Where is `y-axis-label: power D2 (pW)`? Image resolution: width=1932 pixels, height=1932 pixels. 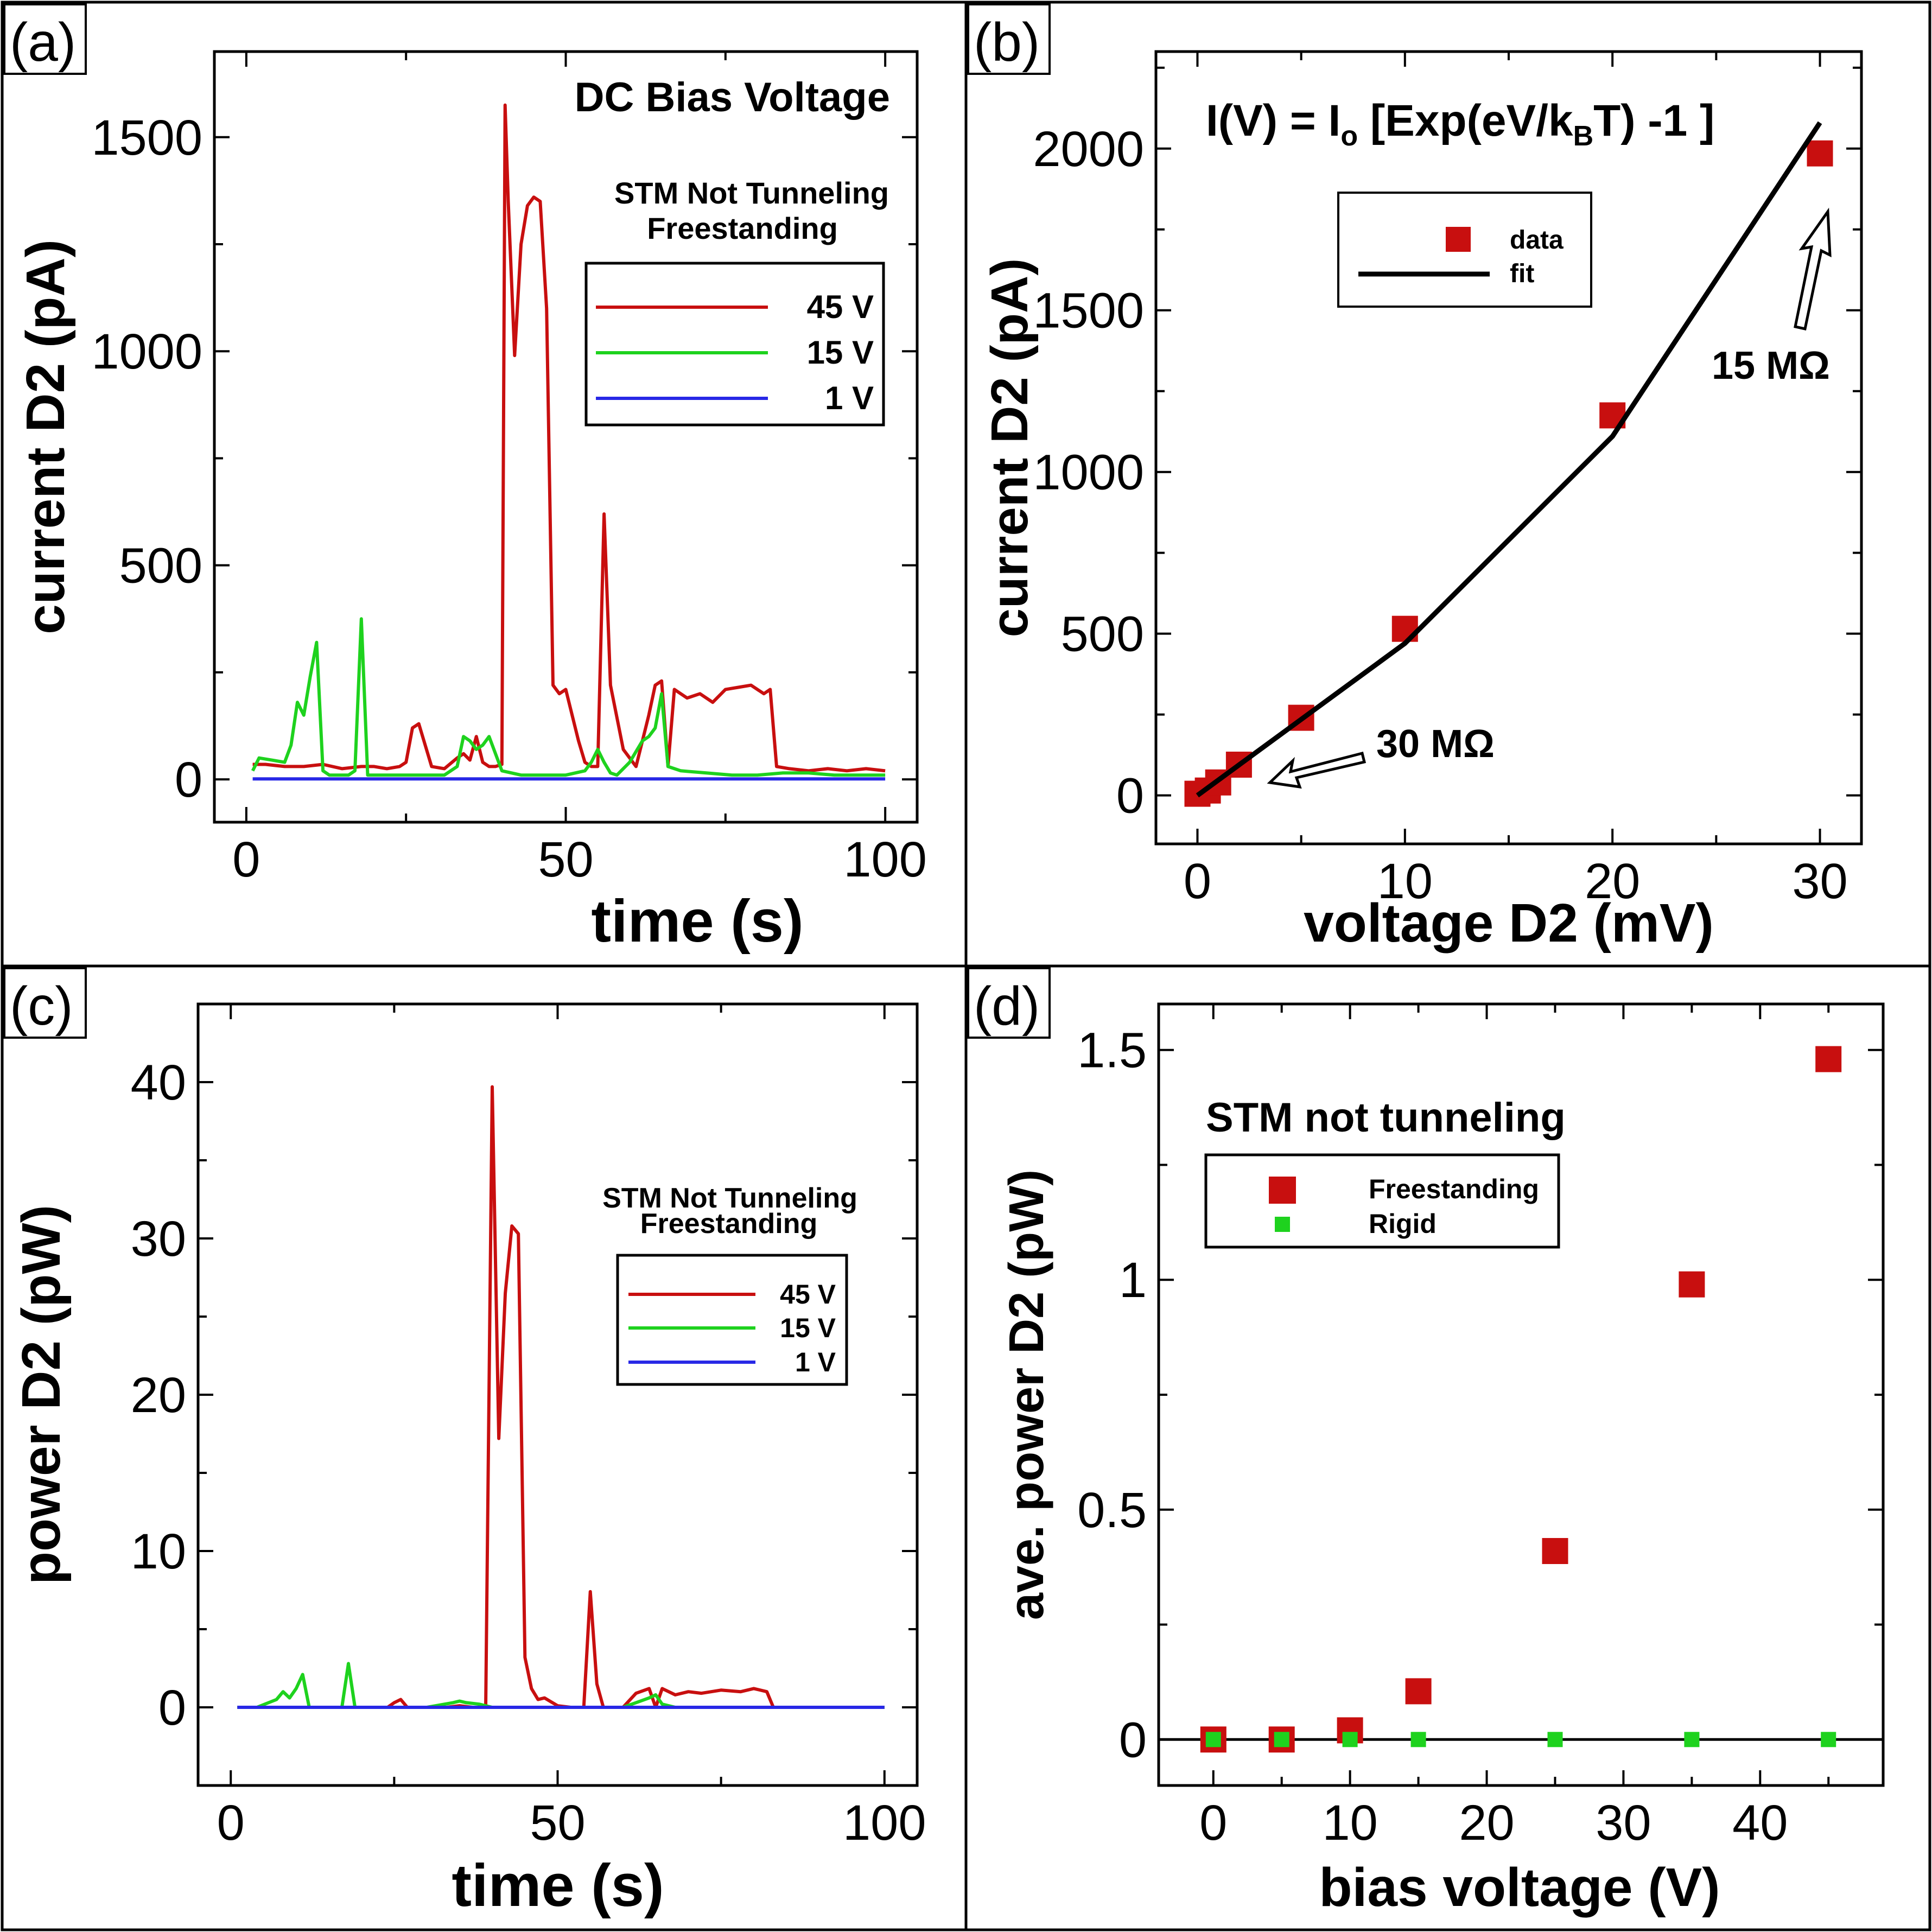
y-axis-label: power D2 (pW) is located at coordinates (41, 1395).